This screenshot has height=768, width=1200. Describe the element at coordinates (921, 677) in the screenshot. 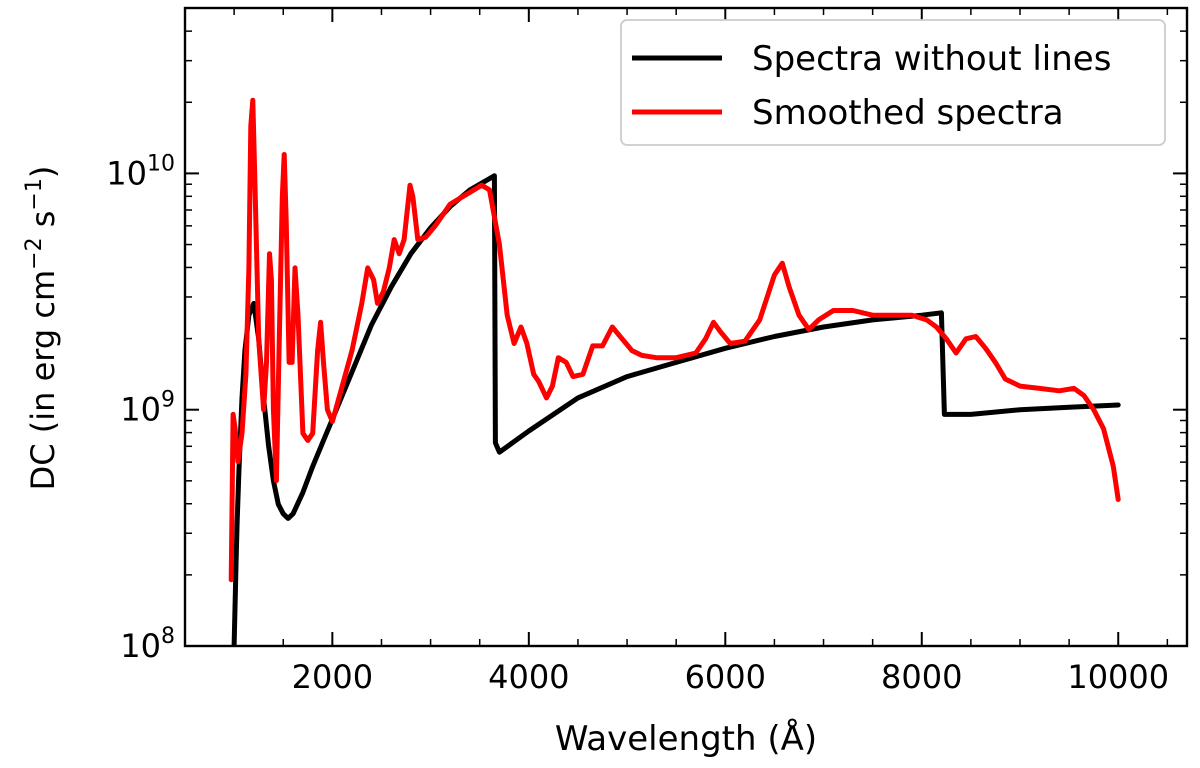

I see `x-tick-label: 8000` at that location.